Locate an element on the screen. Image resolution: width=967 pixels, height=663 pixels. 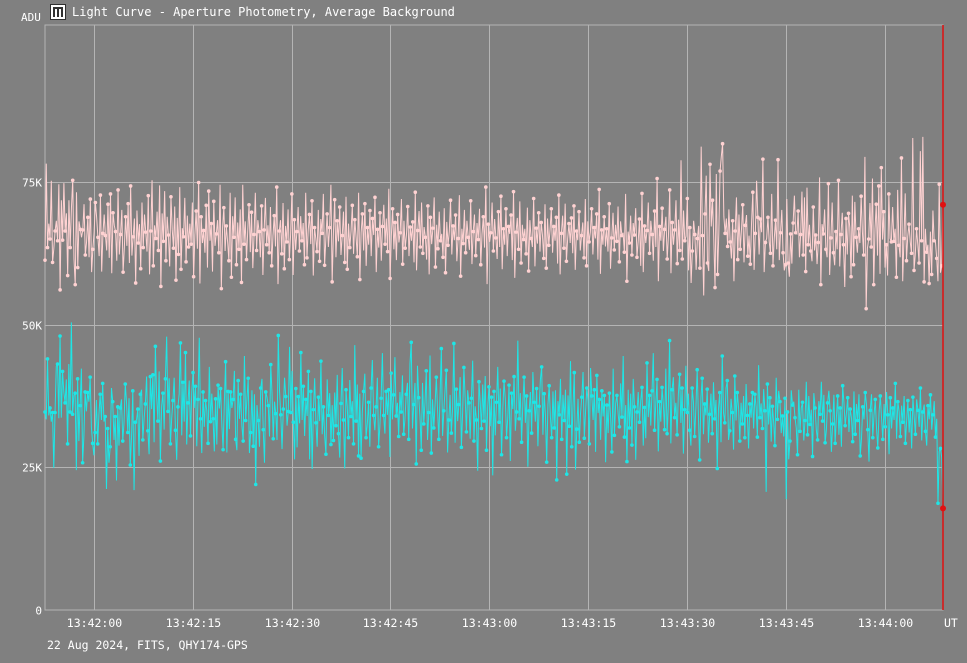
x-tick-label: 13:42:30 is located at coordinates (292, 623).